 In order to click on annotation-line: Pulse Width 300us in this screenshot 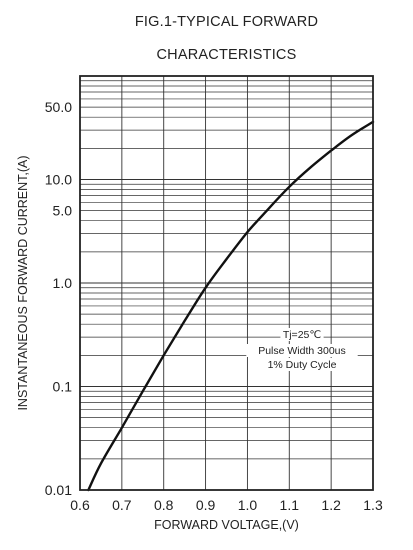, I will do `click(302, 351)`.